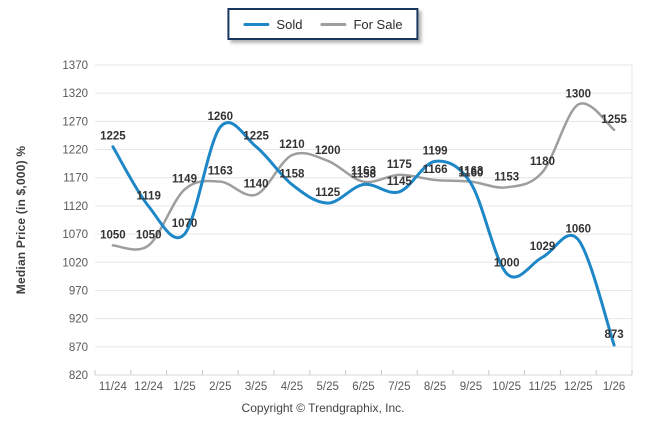 The height and width of the screenshot is (434, 646). Describe the element at coordinates (149, 196) in the screenshot. I see `data-label-sold: 1119` at that location.